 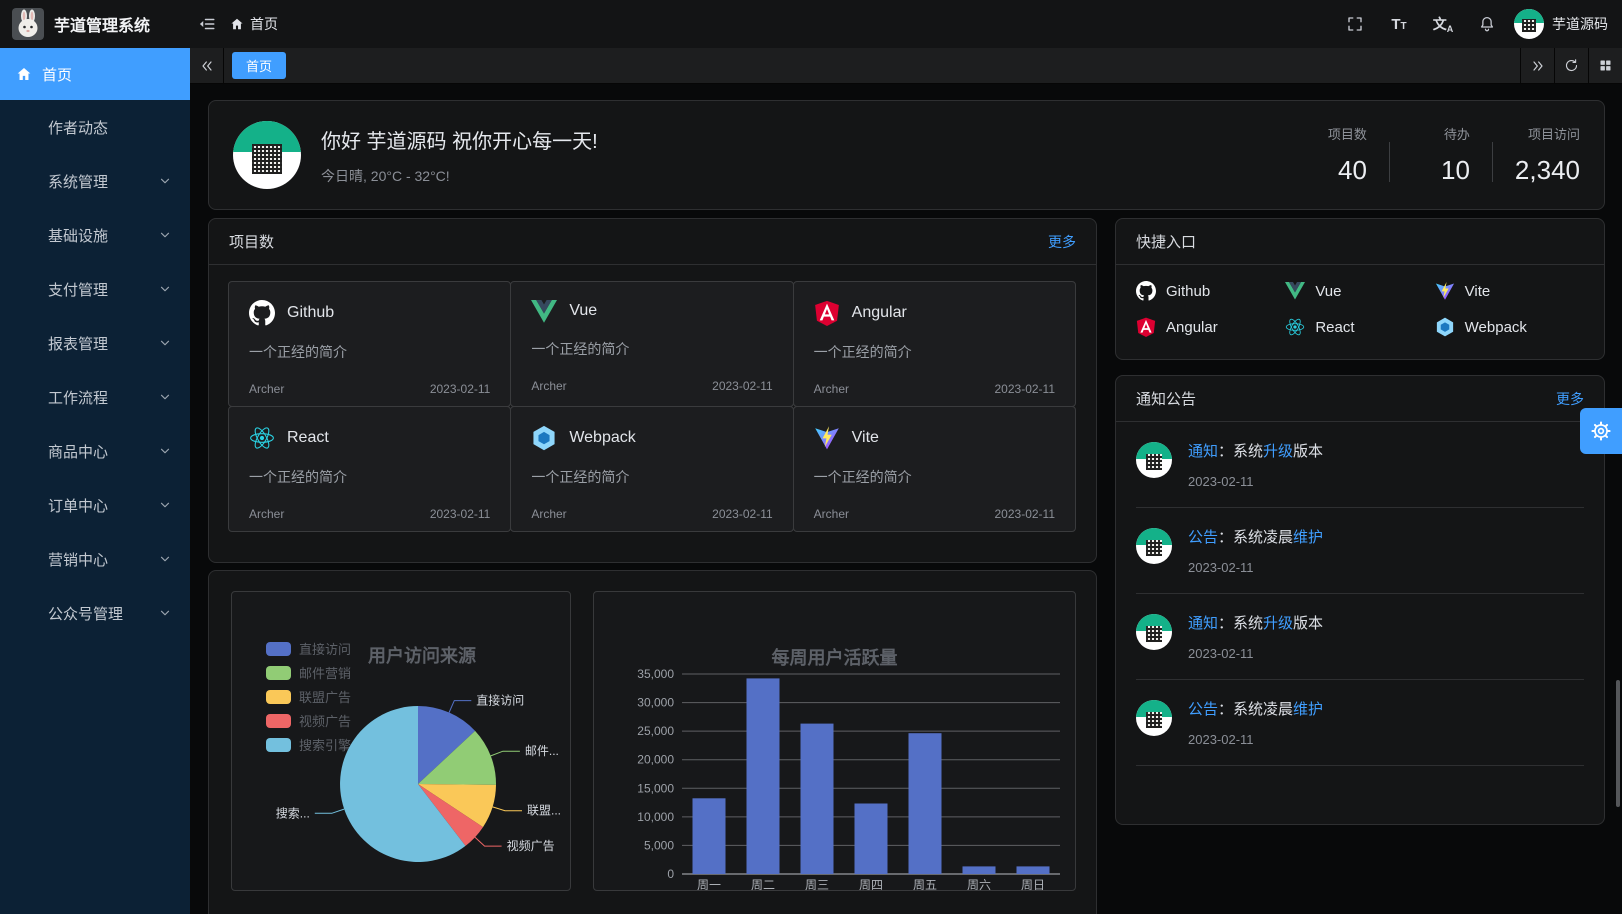 What do you see at coordinates (207, 65) in the screenshot?
I see `tabs-scroll-left-button` at bounding box center [207, 65].